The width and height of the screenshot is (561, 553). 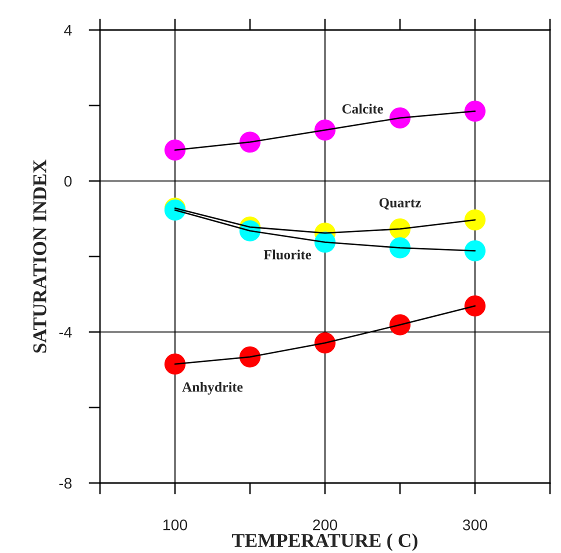 I want to click on y-tick-label: 0, so click(x=68, y=181).